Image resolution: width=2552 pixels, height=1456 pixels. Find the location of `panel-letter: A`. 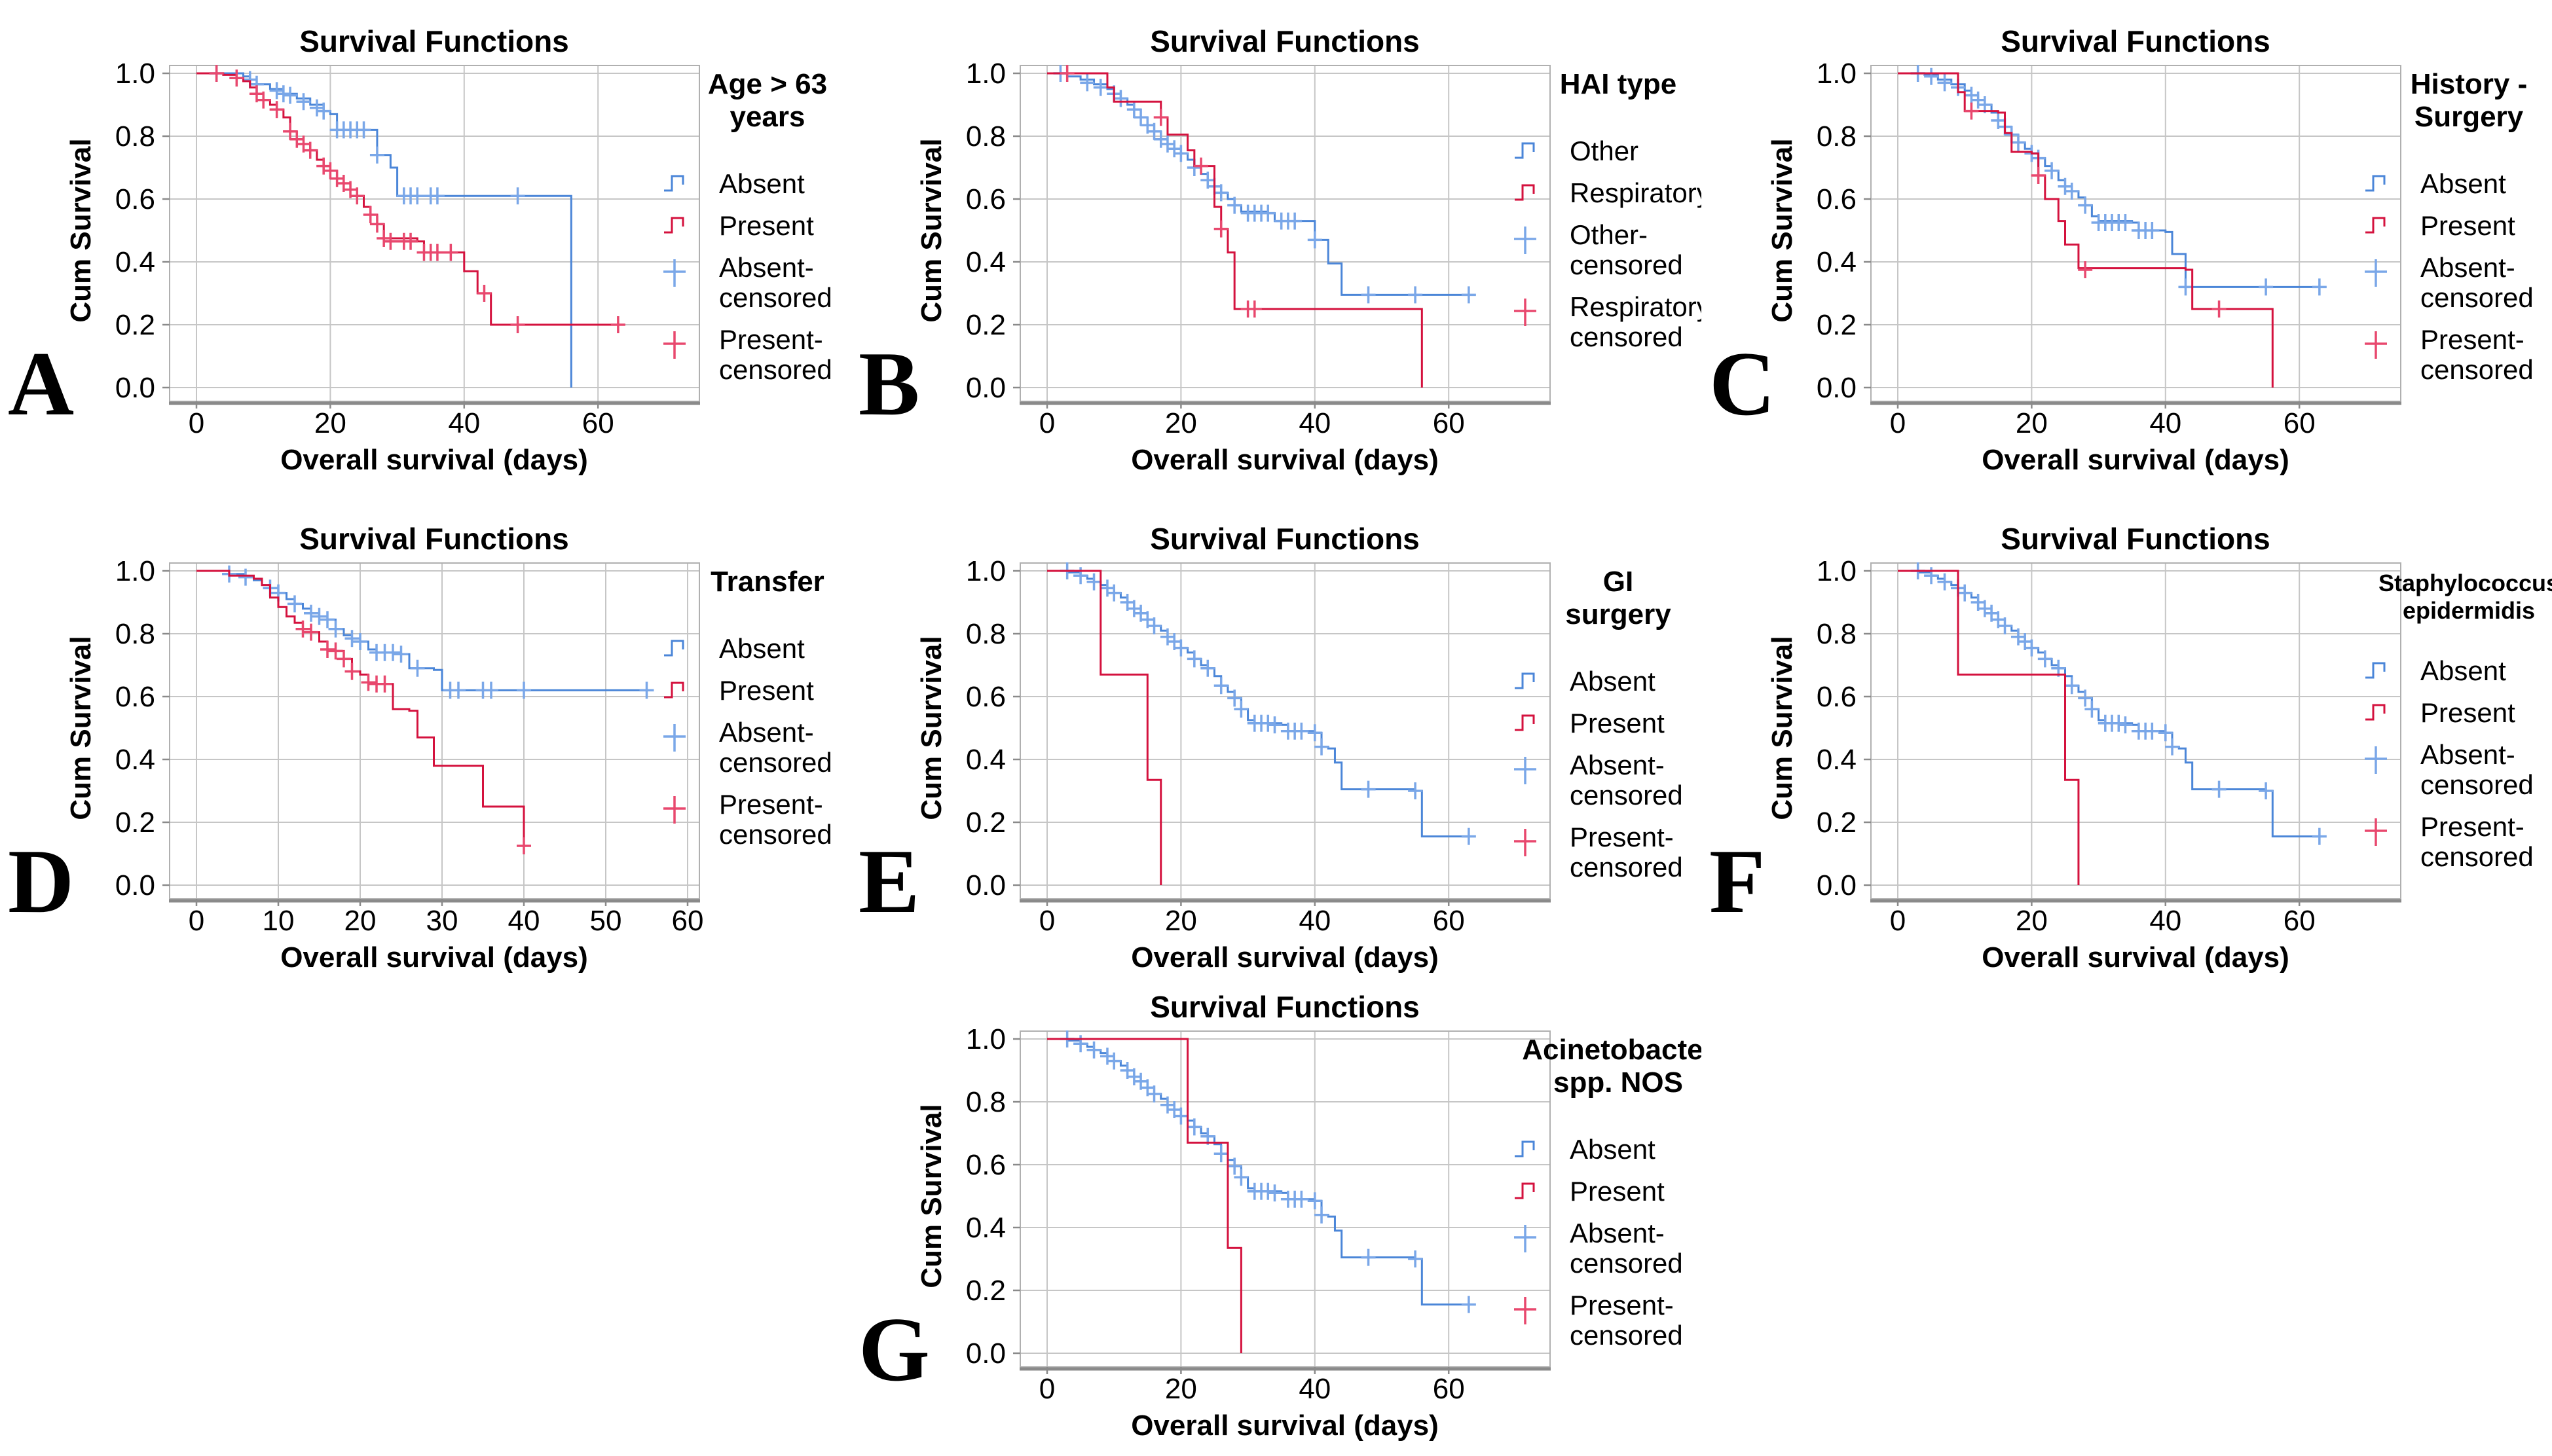

panel-letter: A is located at coordinates (41, 384).